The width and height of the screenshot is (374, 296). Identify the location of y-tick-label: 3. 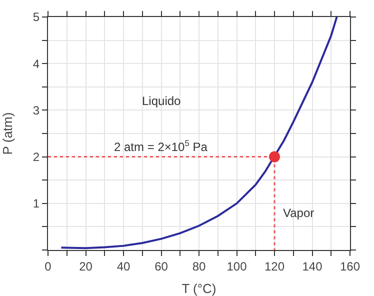
(36, 110).